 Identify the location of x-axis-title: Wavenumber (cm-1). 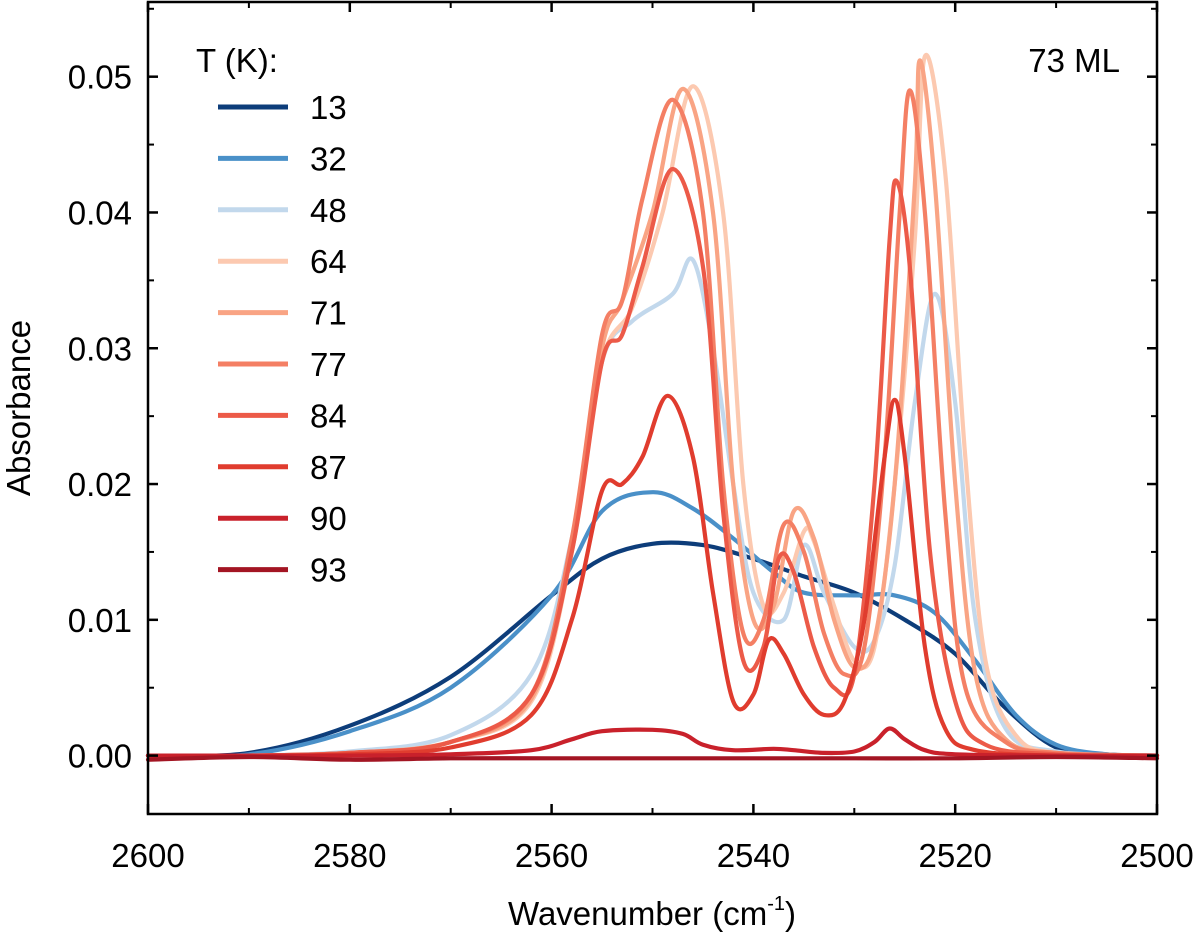
(652, 912).